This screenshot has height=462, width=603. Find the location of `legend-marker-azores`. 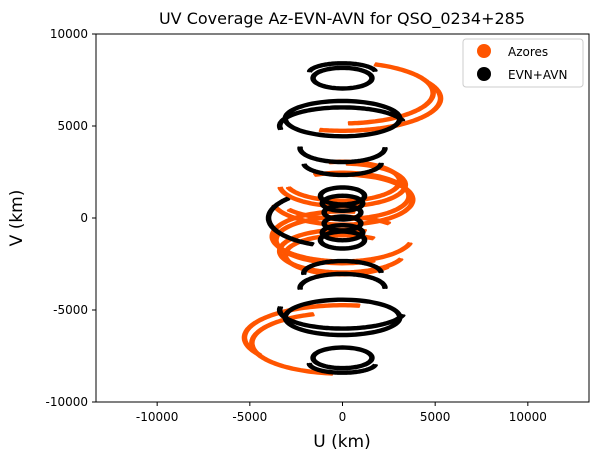

legend-marker-azores is located at coordinates (484, 51).